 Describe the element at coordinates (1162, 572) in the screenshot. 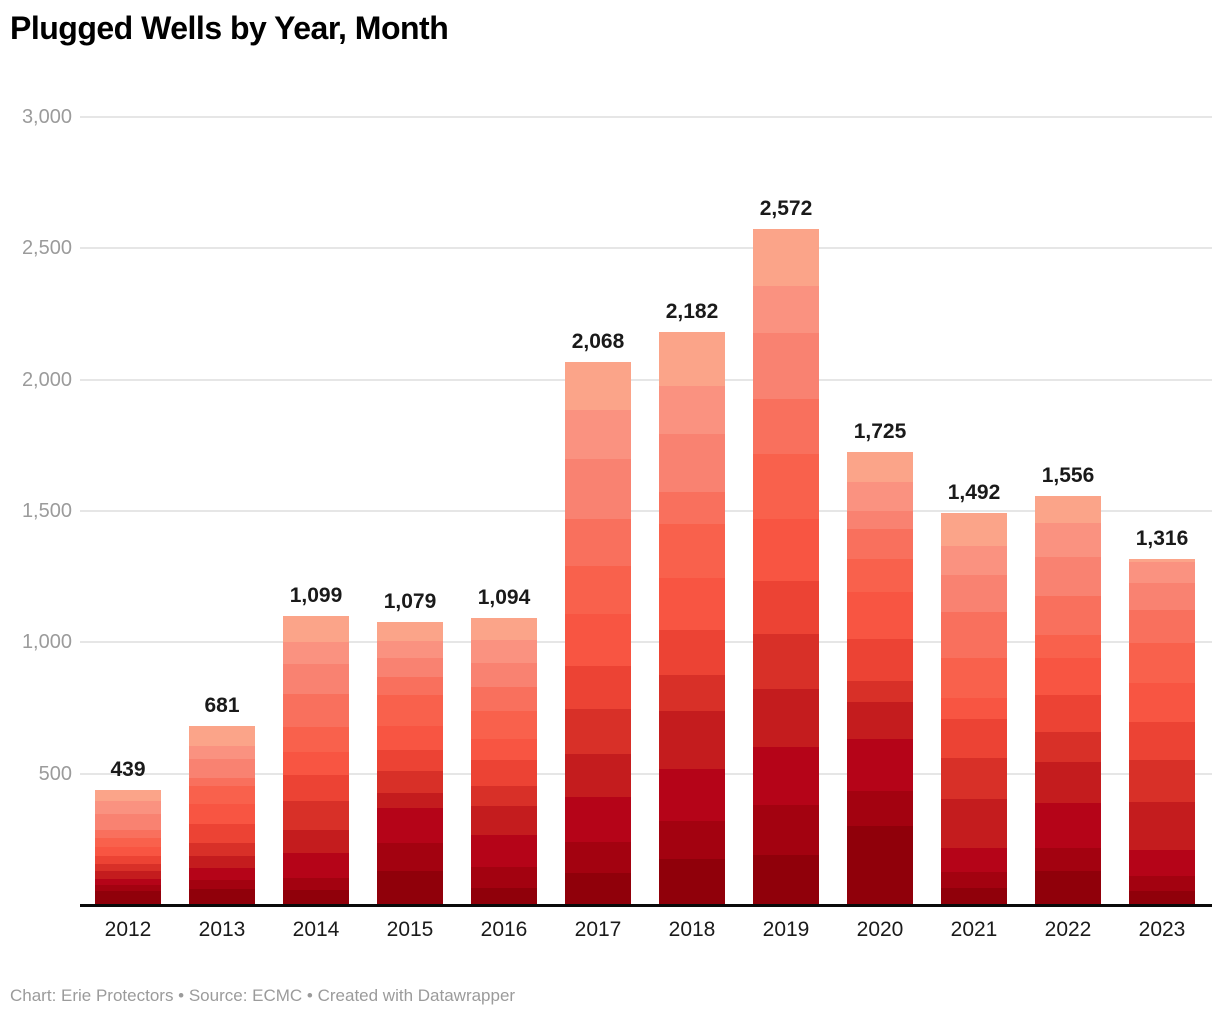

I see `segment-2023-nov` at that location.